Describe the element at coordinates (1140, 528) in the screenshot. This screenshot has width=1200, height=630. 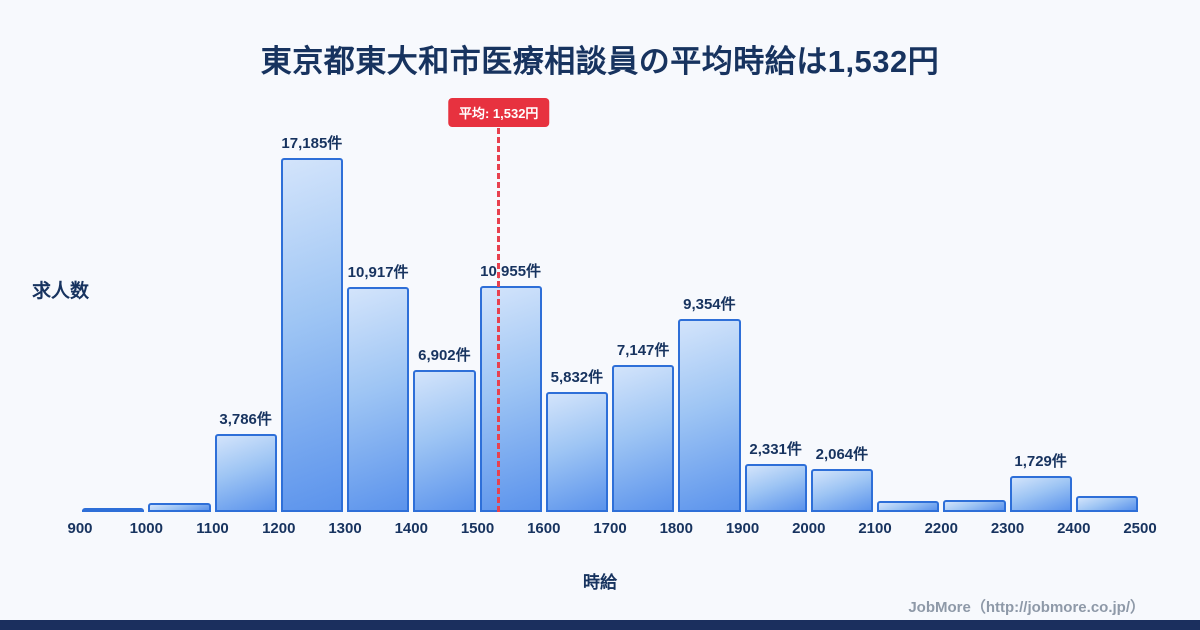
I see `x-axis-tick-label: 2500` at that location.